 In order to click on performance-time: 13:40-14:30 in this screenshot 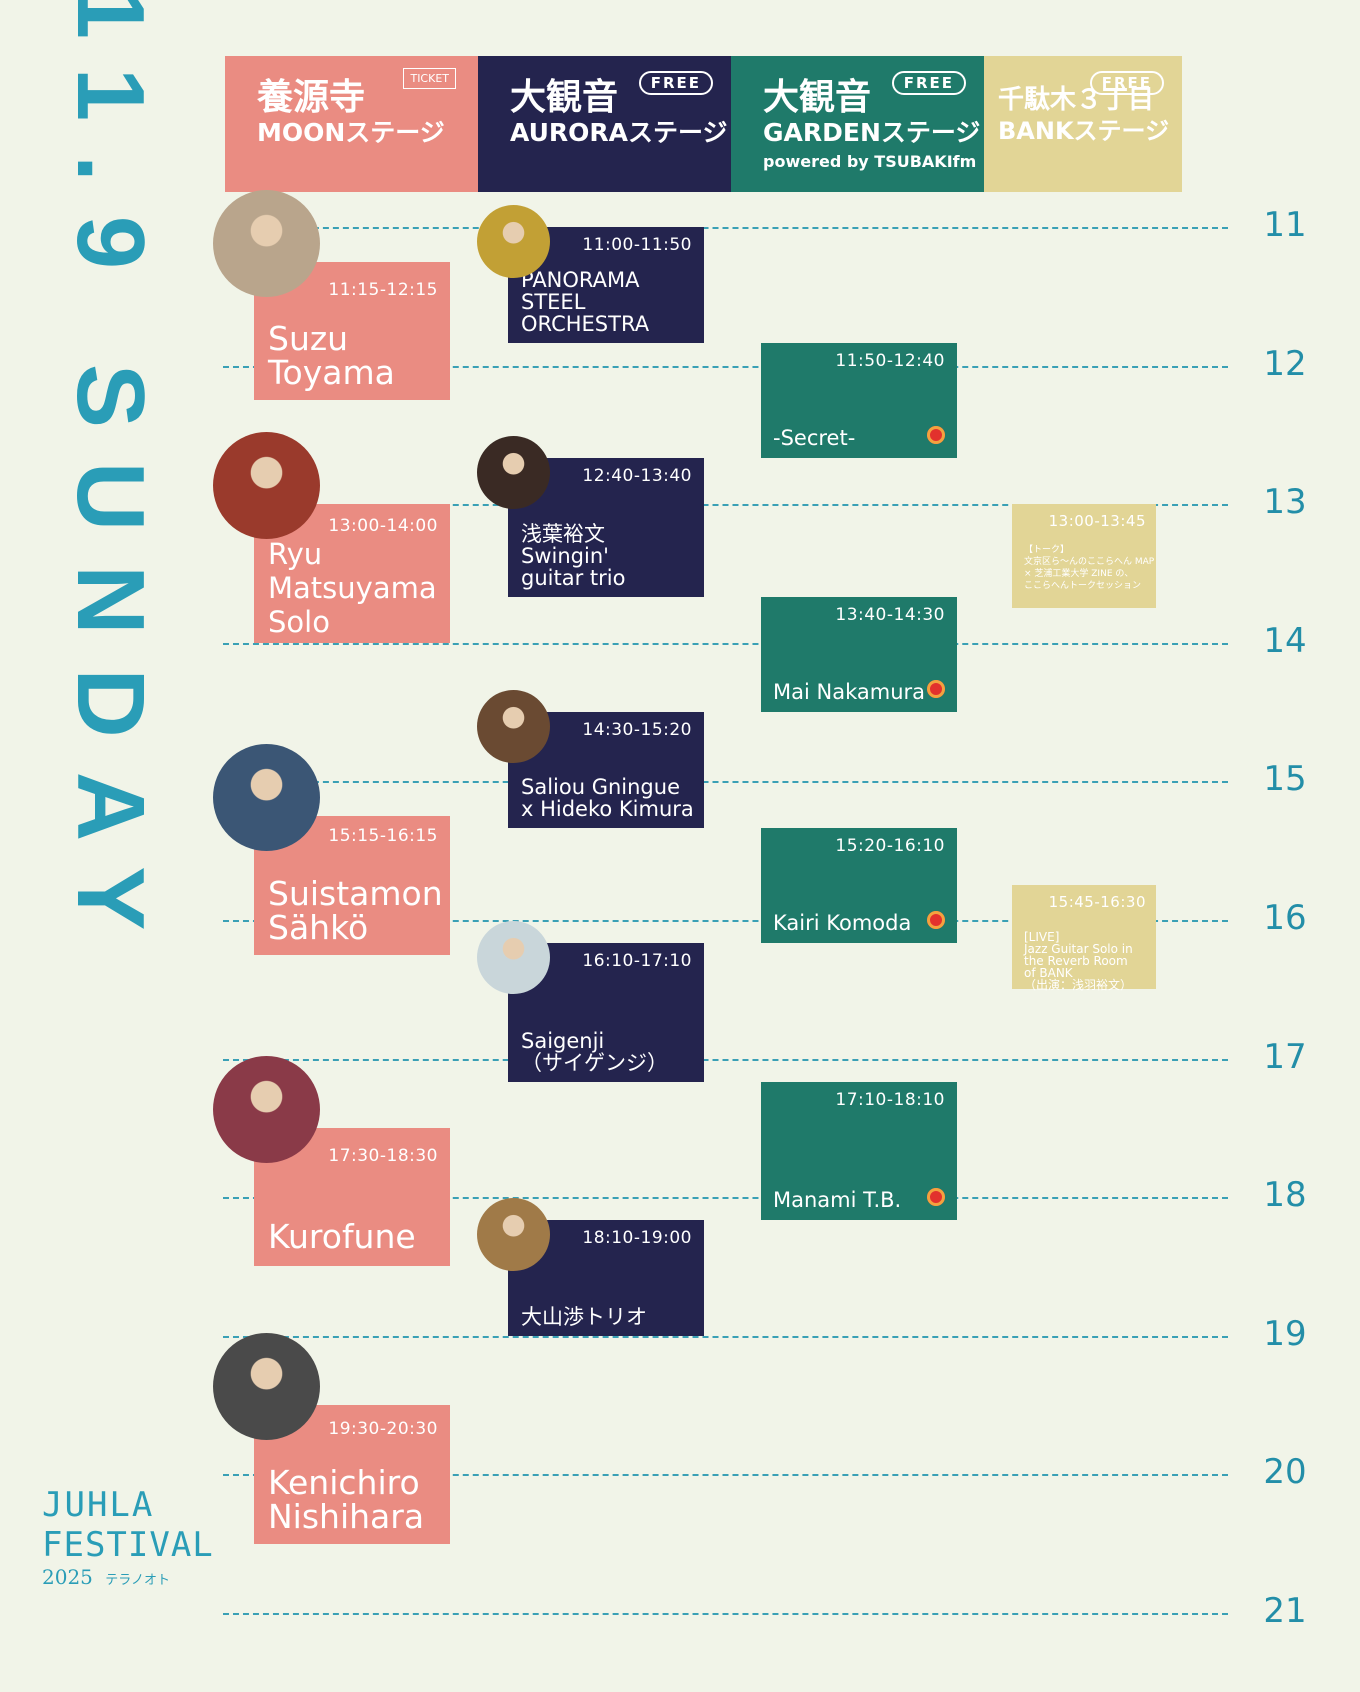, I will do `click(890, 614)`.